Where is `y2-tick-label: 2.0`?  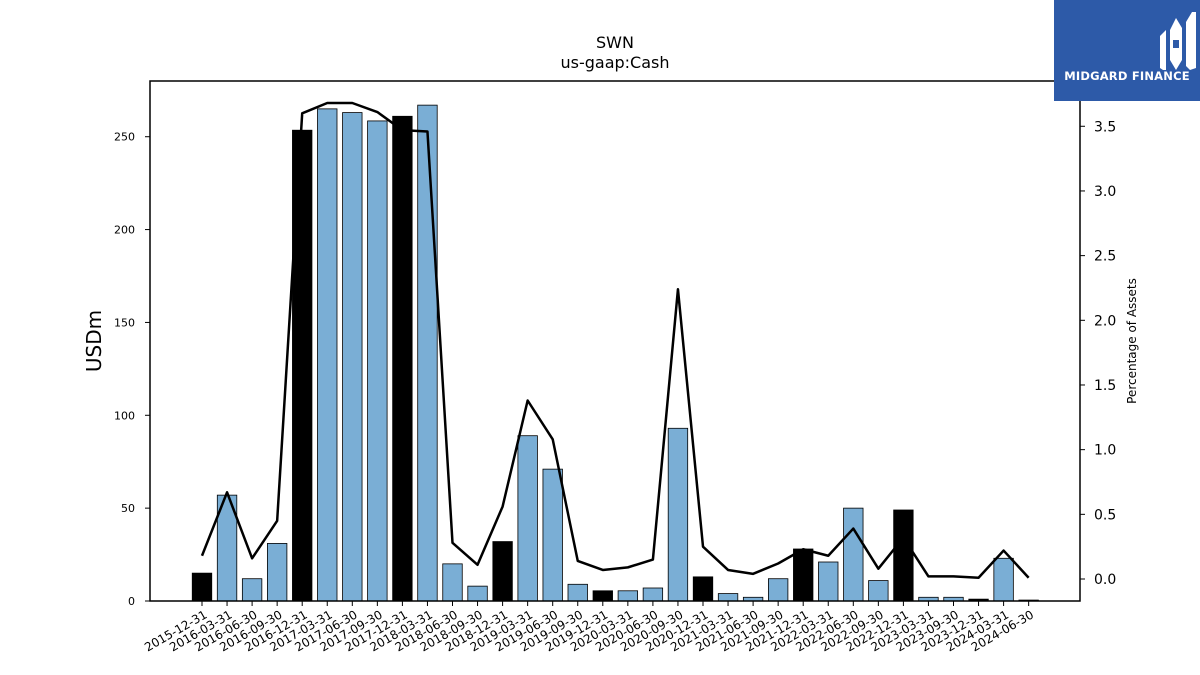 y2-tick-label: 2.0 is located at coordinates (1105, 321).